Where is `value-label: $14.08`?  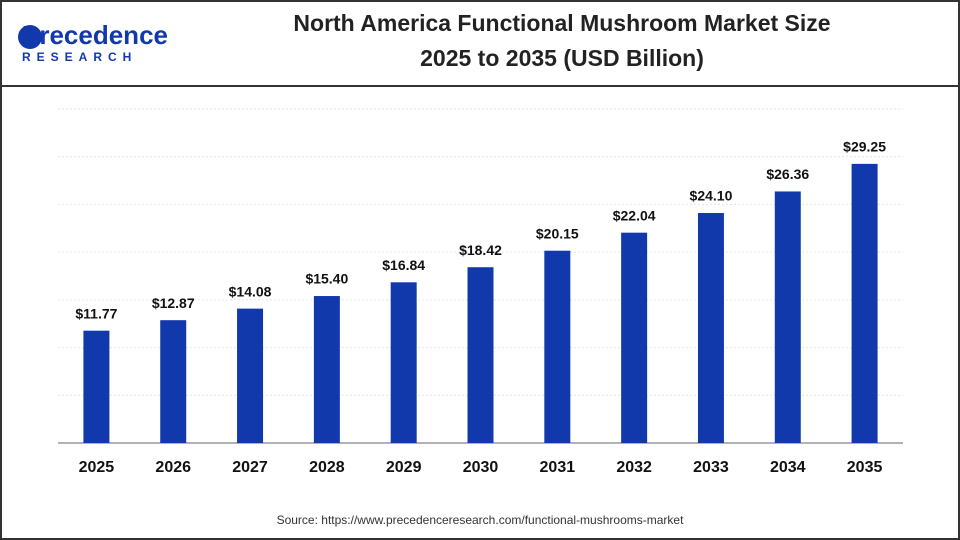 value-label: $14.08 is located at coordinates (250, 291).